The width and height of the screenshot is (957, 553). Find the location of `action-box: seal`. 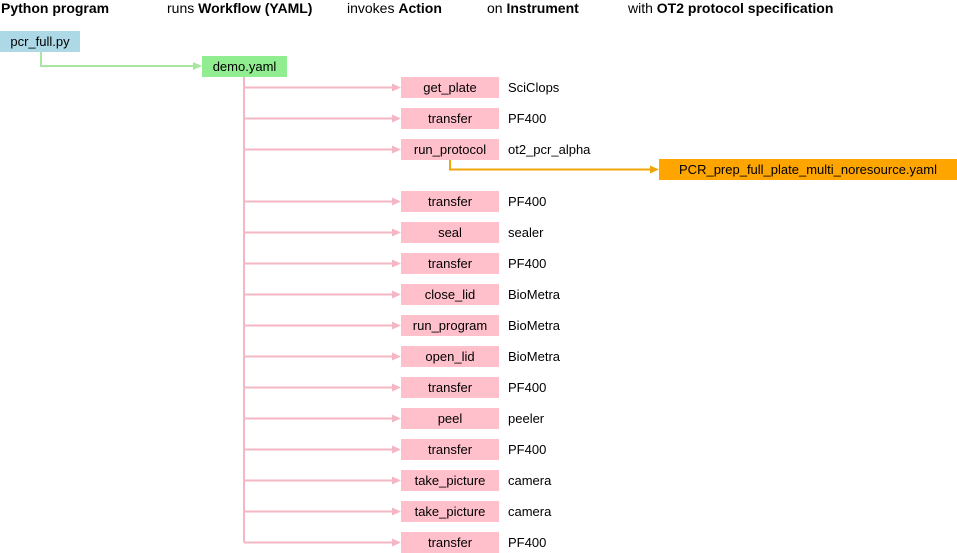

action-box: seal is located at coordinates (450, 232).